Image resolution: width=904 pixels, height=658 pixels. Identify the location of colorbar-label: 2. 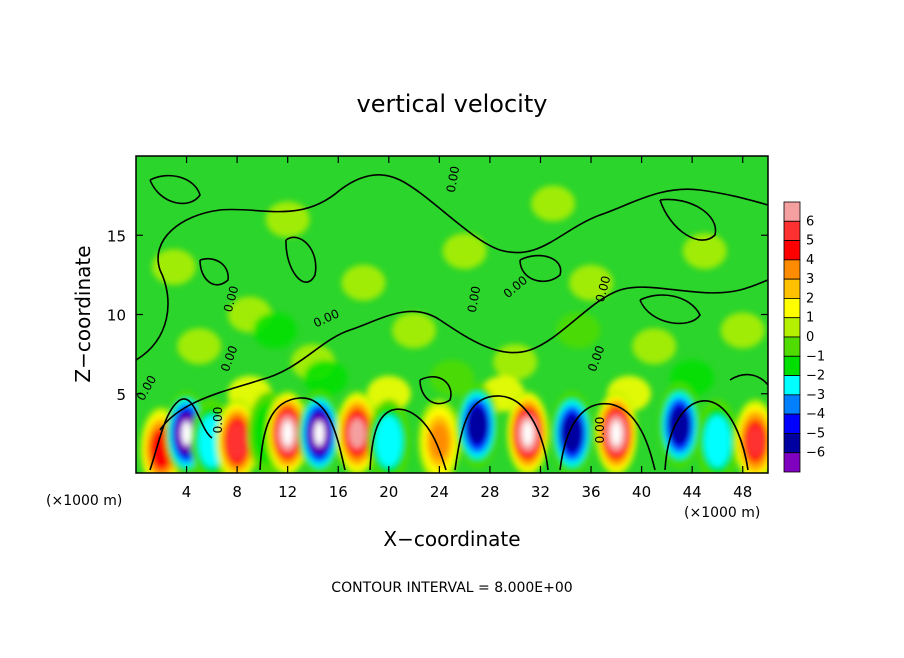
(810, 298).